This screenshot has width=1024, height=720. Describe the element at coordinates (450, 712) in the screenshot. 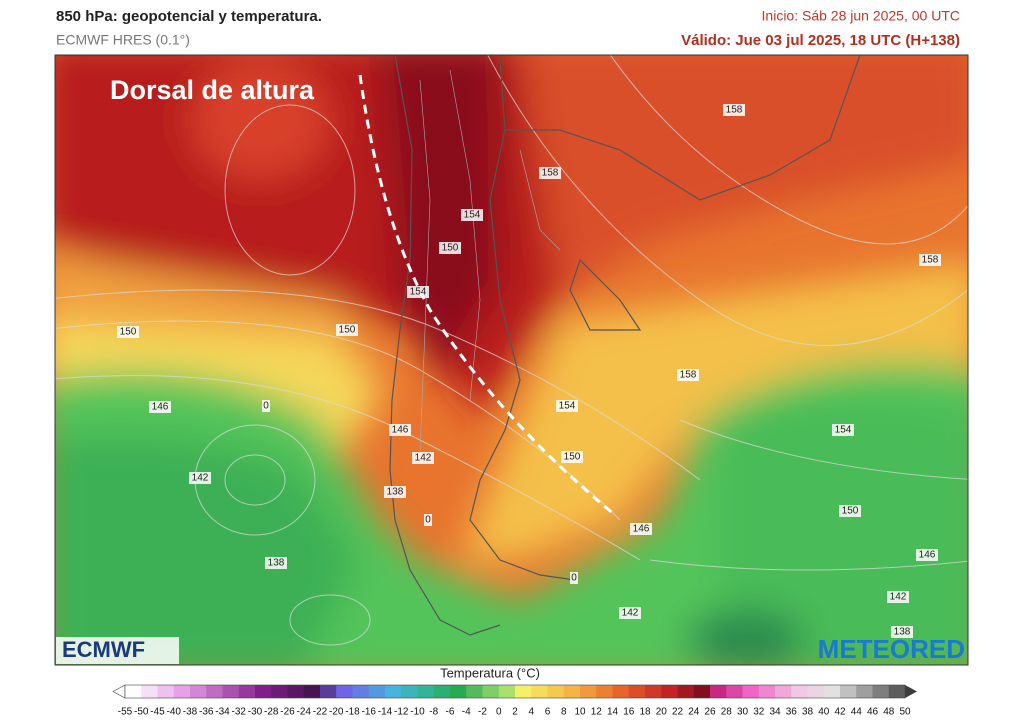

I see `colorbar-tick-label: -6` at that location.